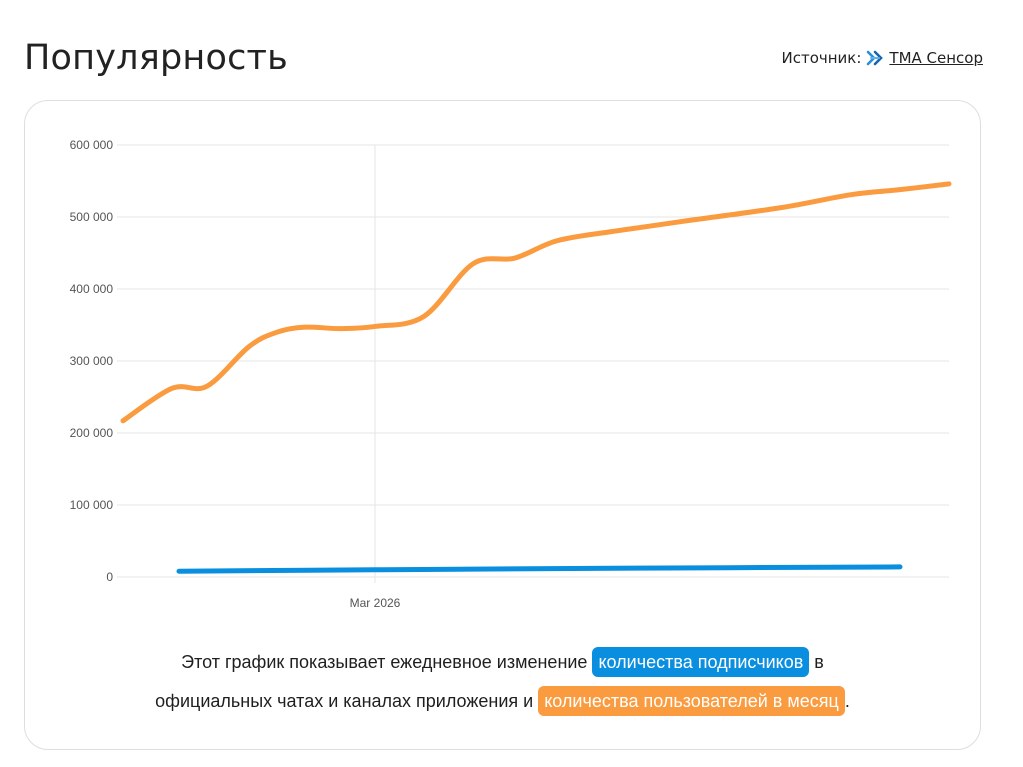 The height and width of the screenshot is (767, 1023). What do you see at coordinates (875, 58) in the screenshot?
I see `tma-sensor-logo-icon` at bounding box center [875, 58].